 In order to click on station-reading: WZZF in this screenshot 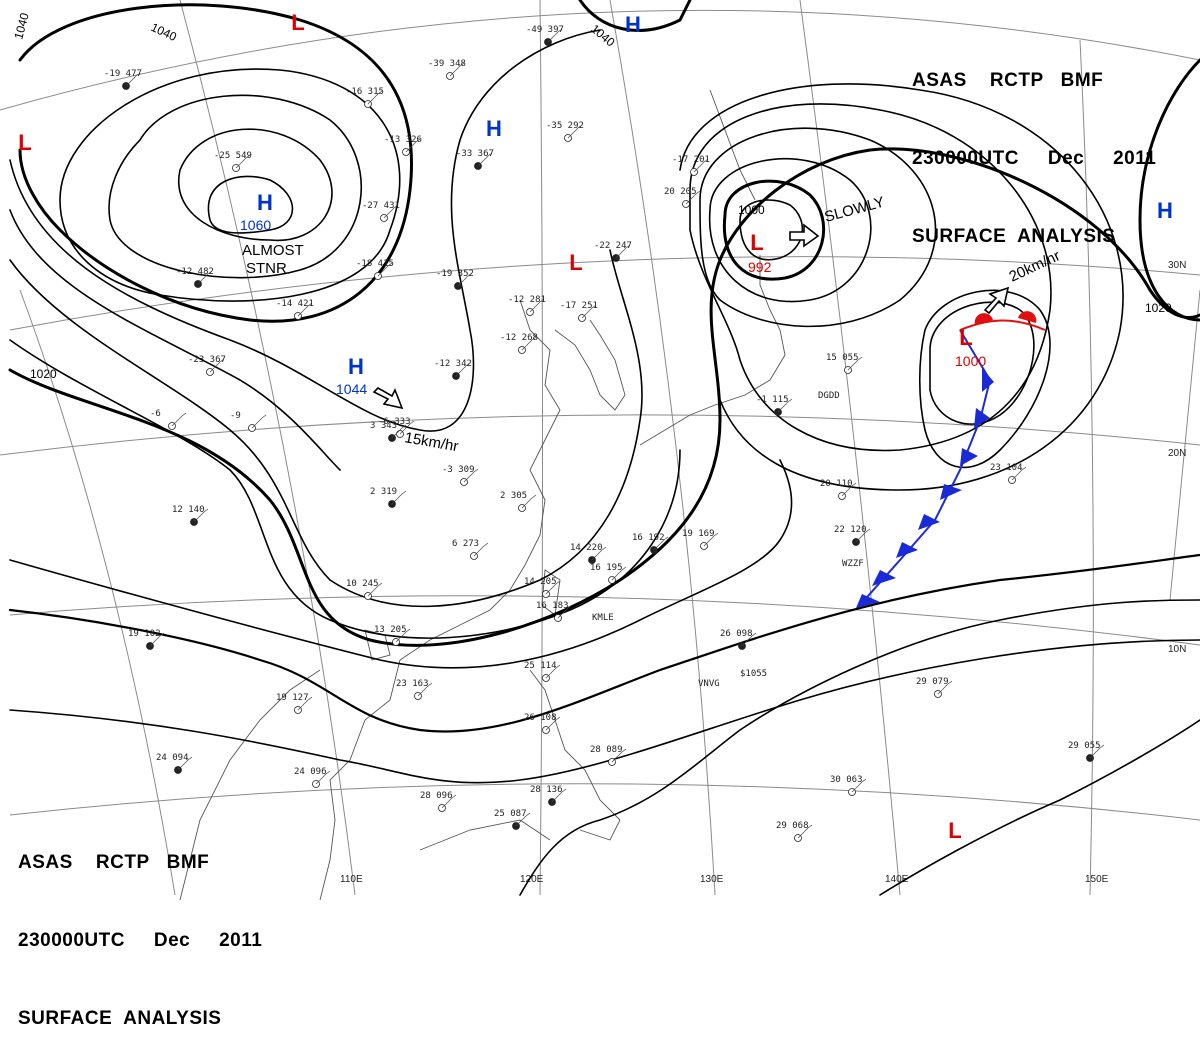, I will do `click(853, 564)`.